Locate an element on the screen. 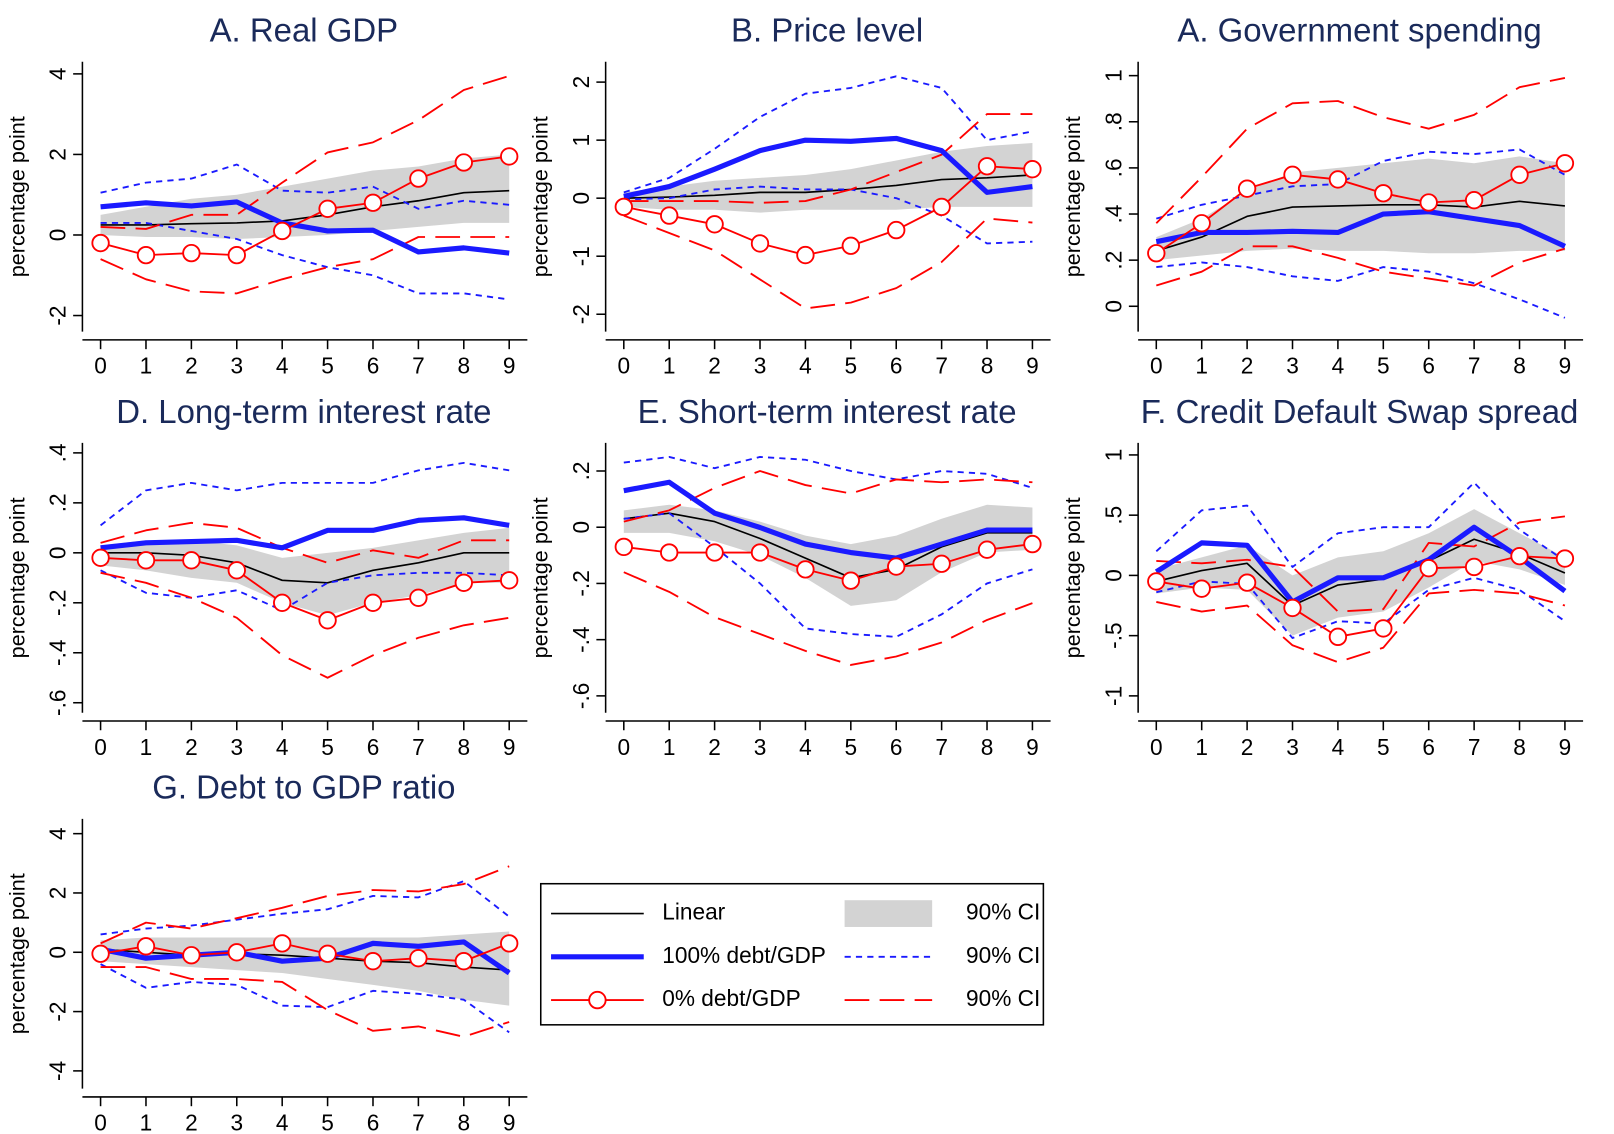 The image size is (1614, 1134). y-tick-label: 4 is located at coordinates (58, 833).